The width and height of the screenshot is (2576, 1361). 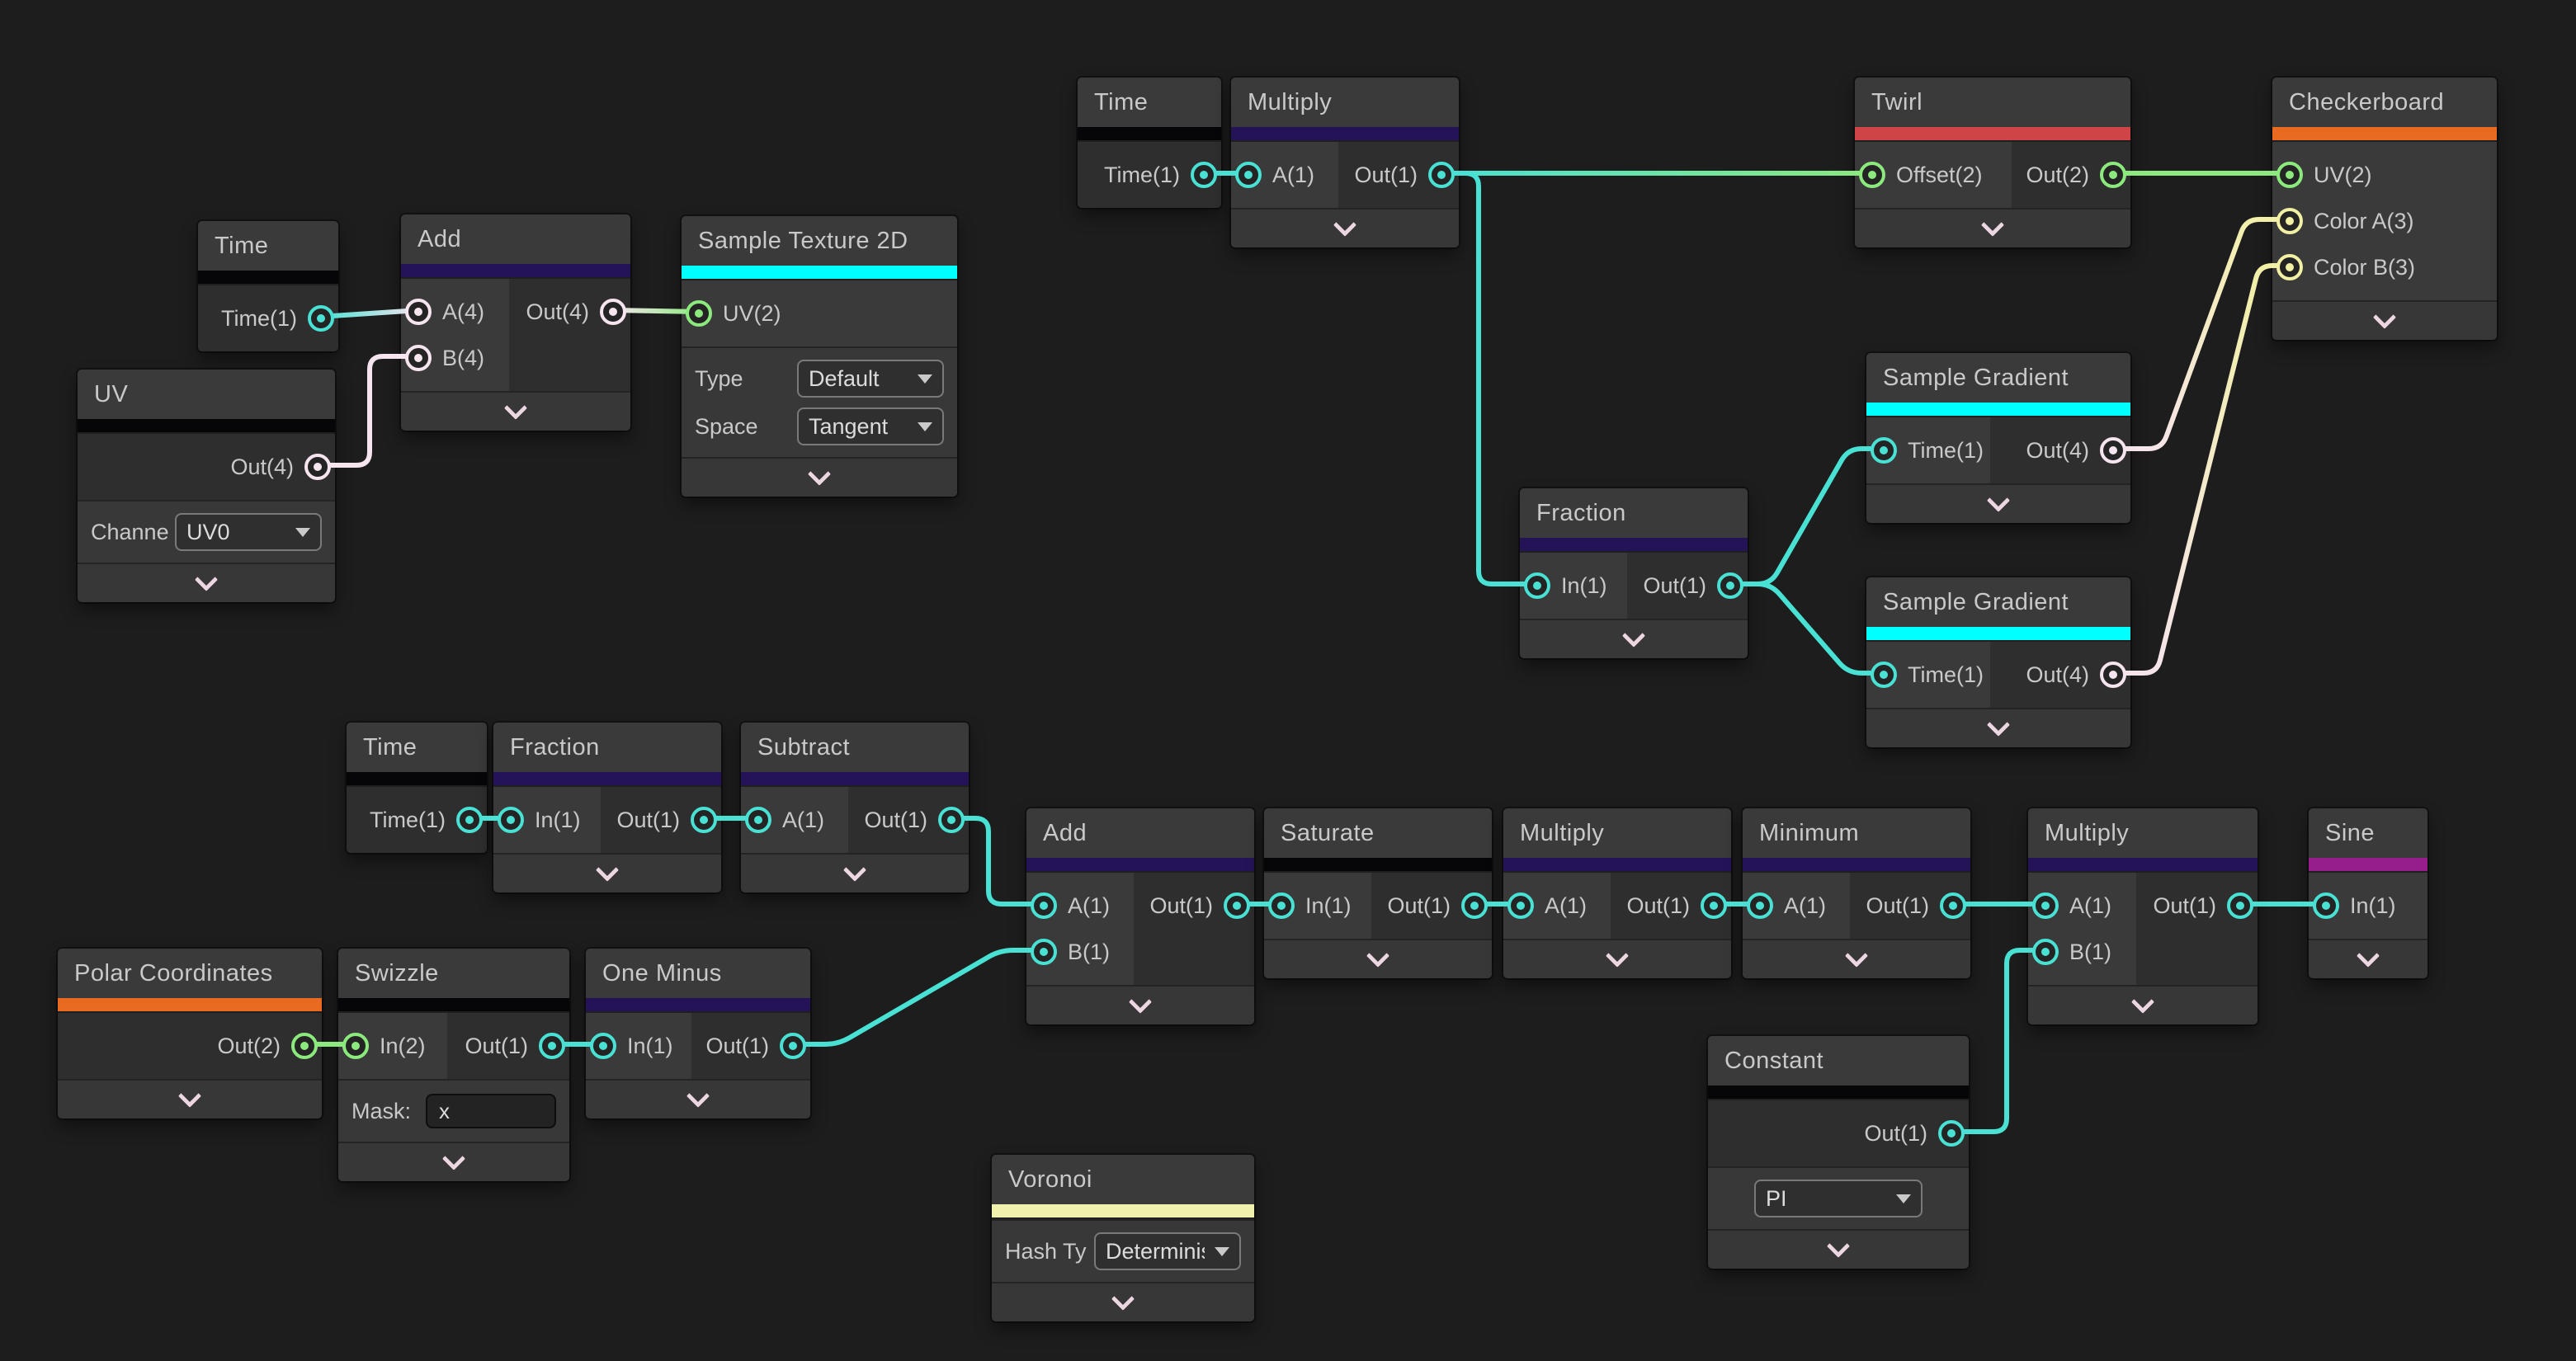 I want to click on edge-one-minus-to-add-c, so click(x=918, y=997).